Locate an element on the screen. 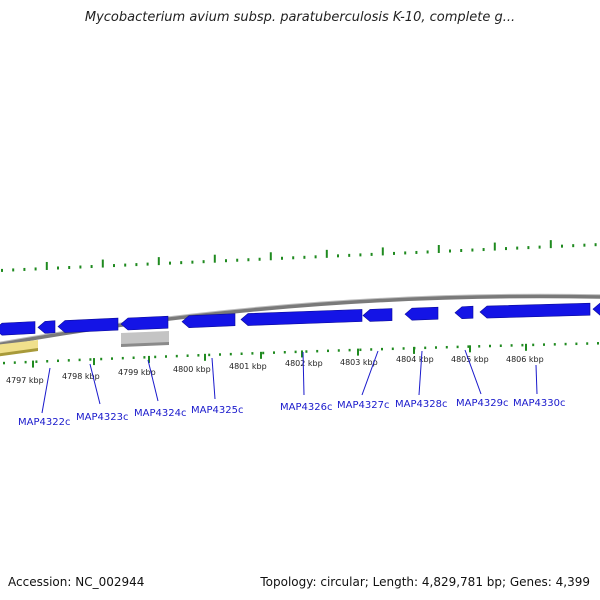  gene-label: MAP4322c is located at coordinates (44, 422).